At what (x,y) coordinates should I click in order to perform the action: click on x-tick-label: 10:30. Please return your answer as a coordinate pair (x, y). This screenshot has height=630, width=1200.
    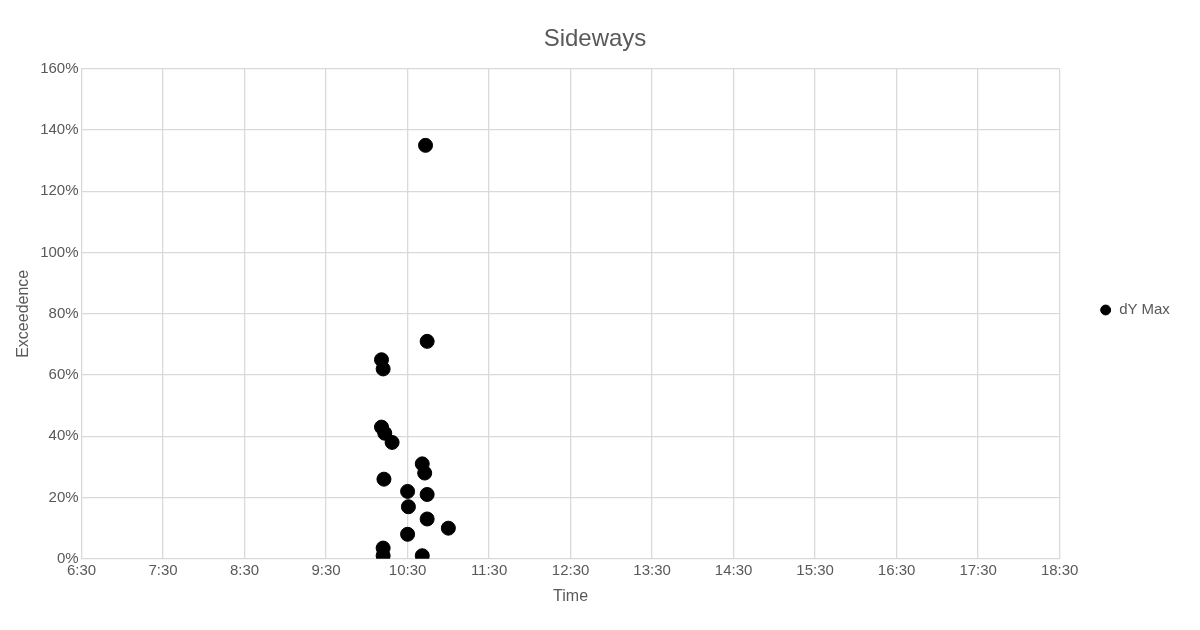
    Looking at the image, I should click on (407, 569).